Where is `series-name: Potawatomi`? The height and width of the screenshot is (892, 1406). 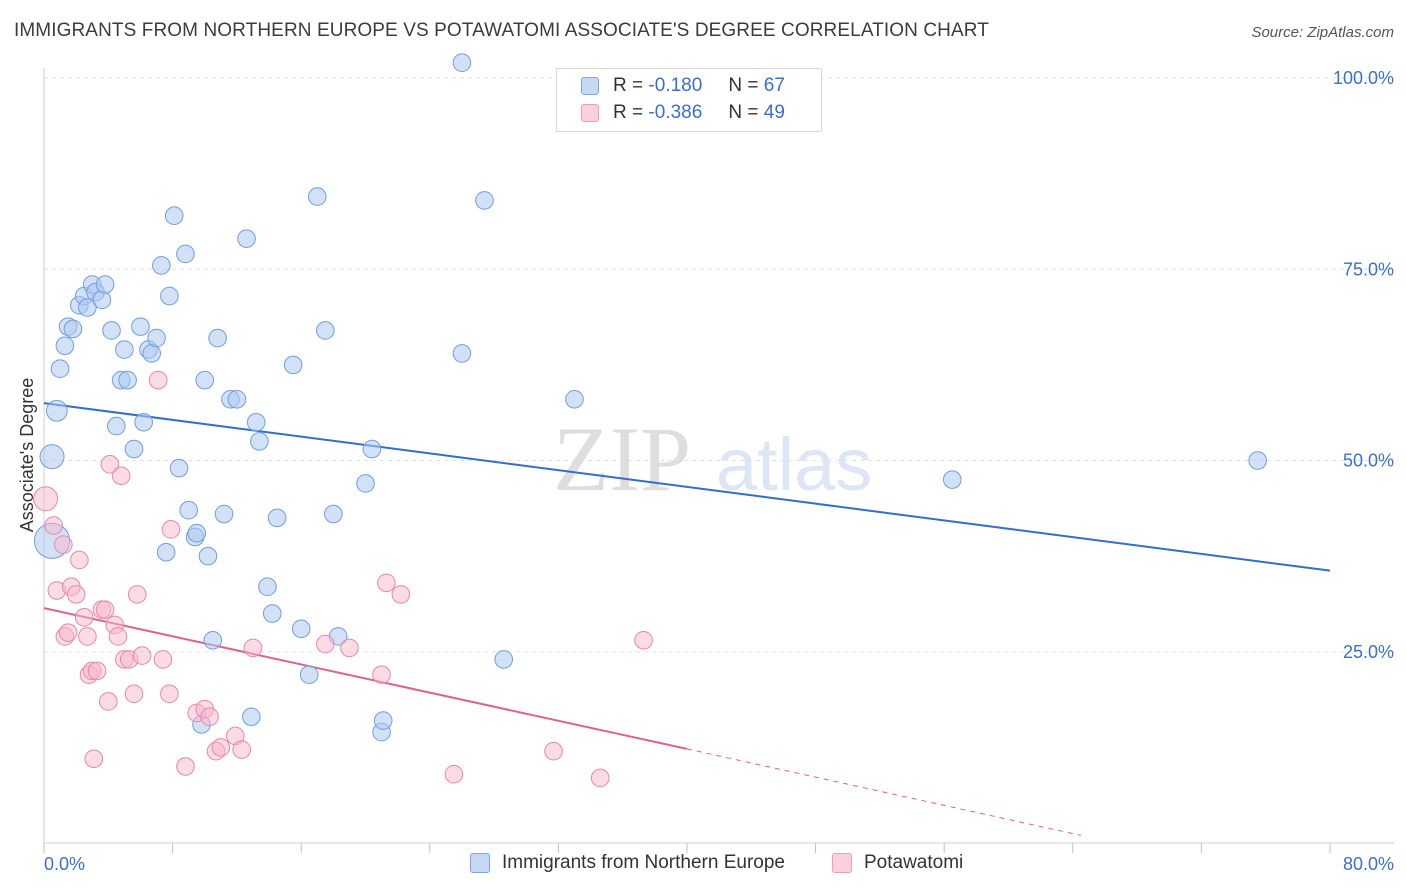
series-name: Potawatomi is located at coordinates (914, 862).